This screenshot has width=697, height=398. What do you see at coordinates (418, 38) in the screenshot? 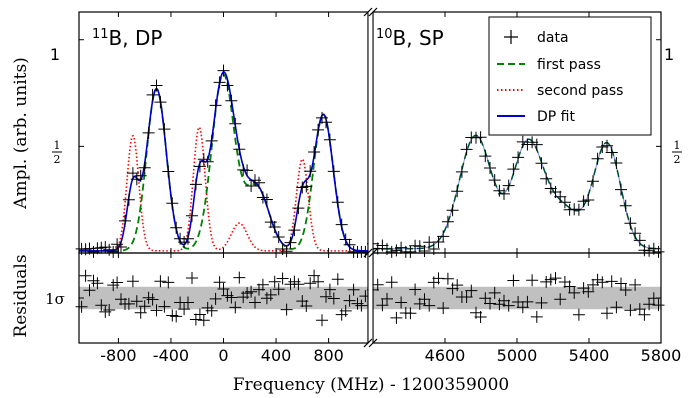
I see `panel-label-sp-text: B, SP` at bounding box center [418, 38].